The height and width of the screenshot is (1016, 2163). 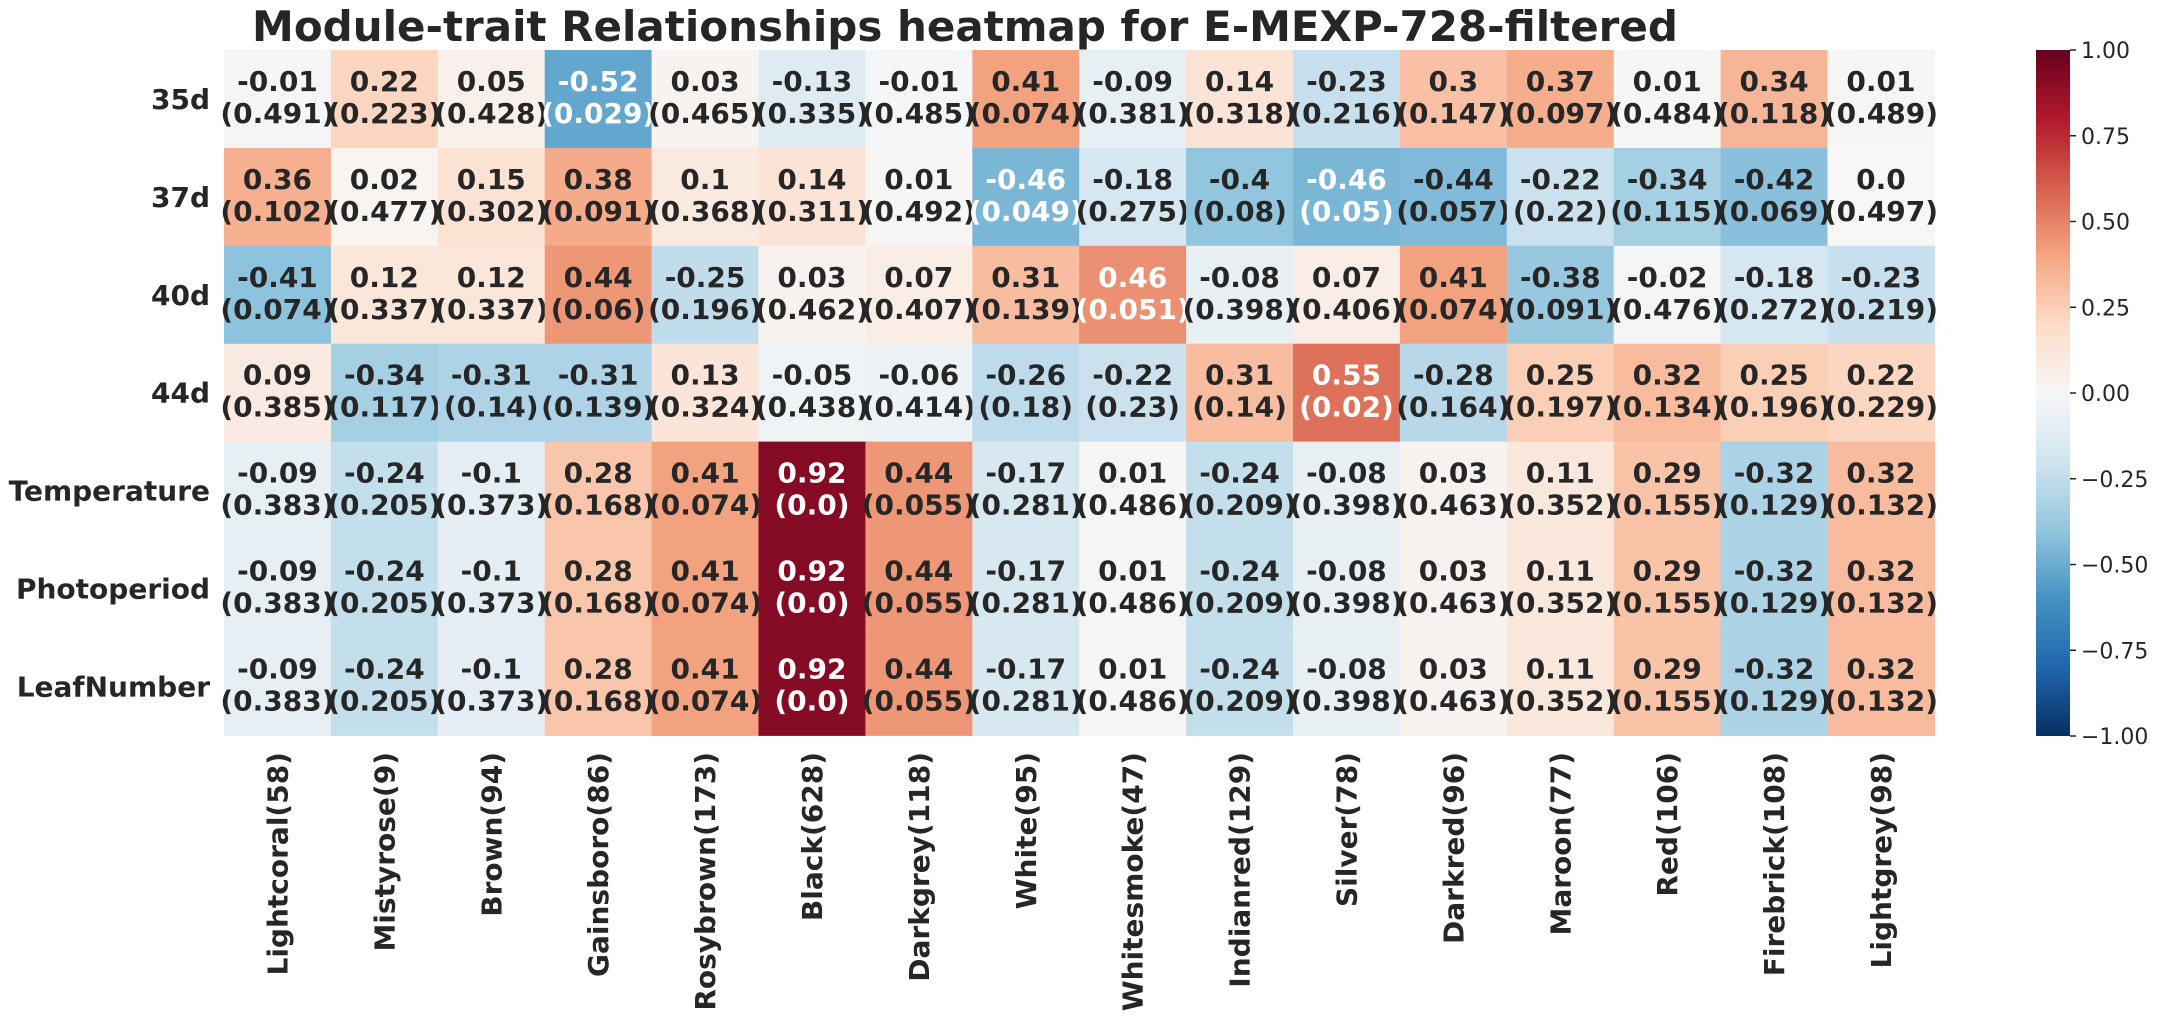 What do you see at coordinates (705, 211) in the screenshot?
I see `cell-pvalue-label: (0.368)` at bounding box center [705, 211].